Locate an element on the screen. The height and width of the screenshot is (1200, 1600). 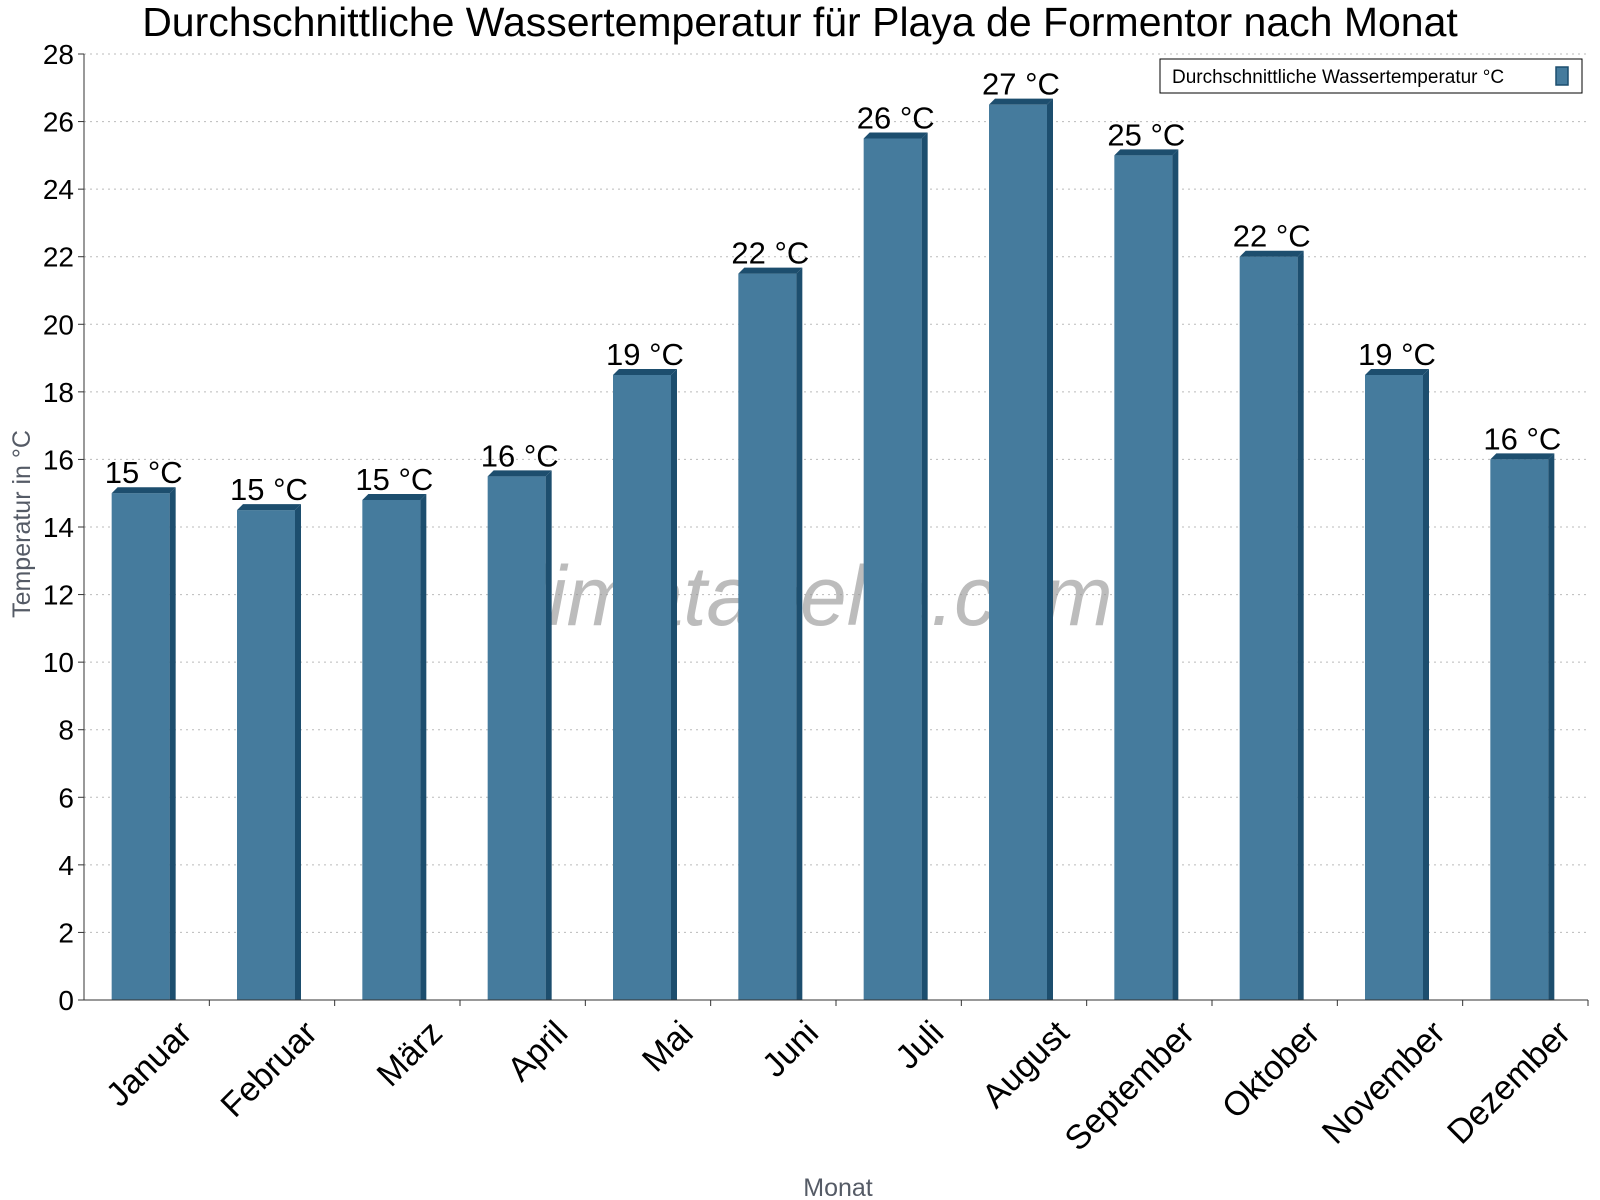
y-tick-label: 12 is located at coordinates (58, 595).